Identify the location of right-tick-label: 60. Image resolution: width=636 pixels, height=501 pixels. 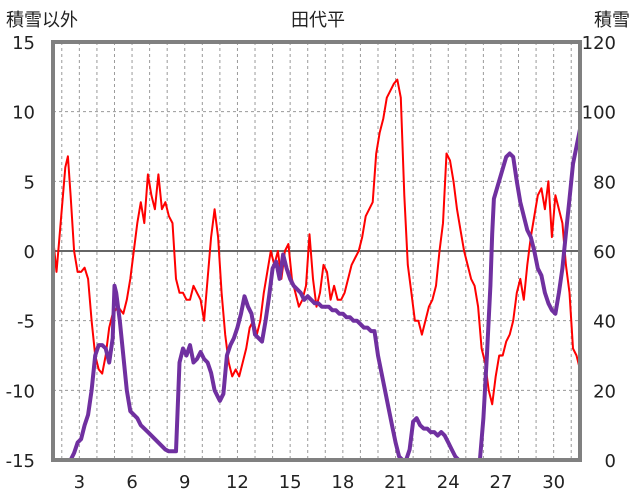
(604, 252).